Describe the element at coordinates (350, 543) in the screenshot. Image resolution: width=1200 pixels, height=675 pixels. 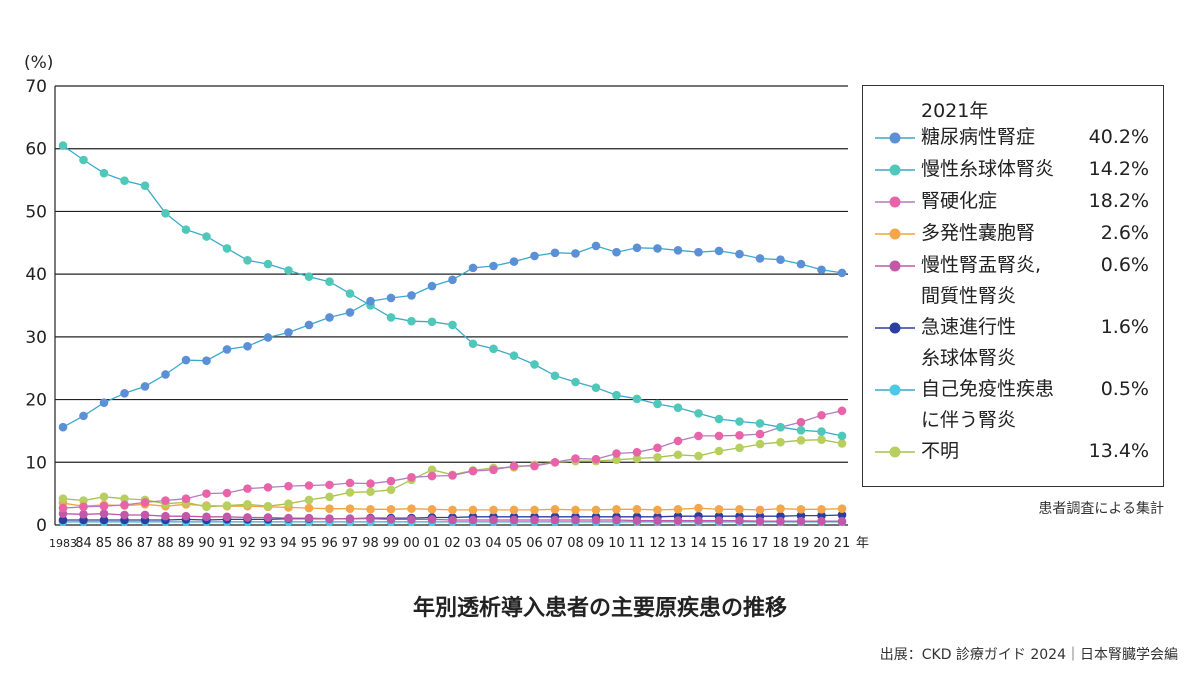
I see `x-tick-label: 97` at that location.